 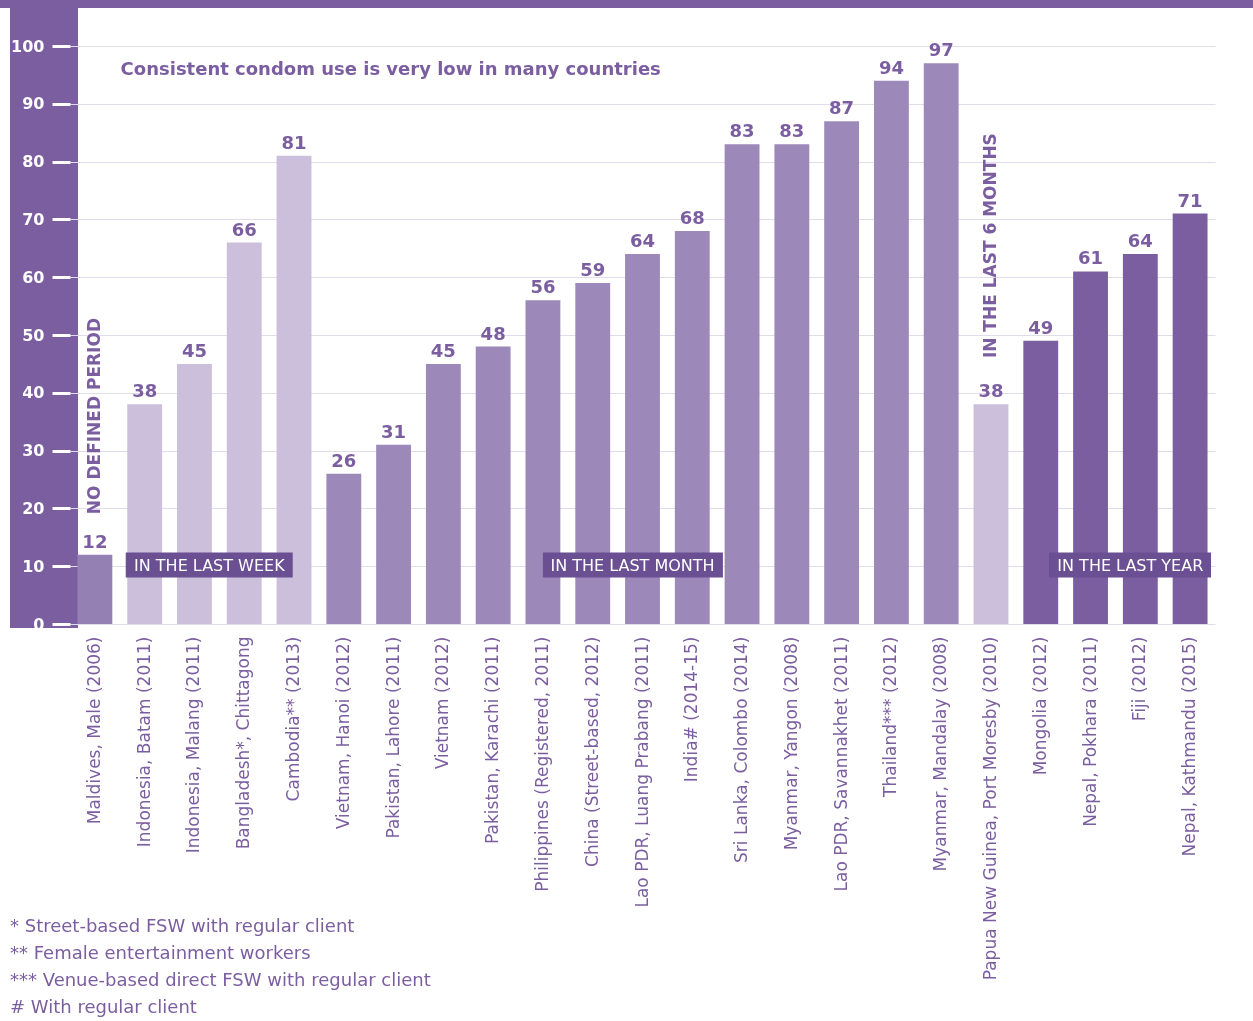 I want to click on annotation: IN THE LAST YEAR, so click(x=1130, y=565).